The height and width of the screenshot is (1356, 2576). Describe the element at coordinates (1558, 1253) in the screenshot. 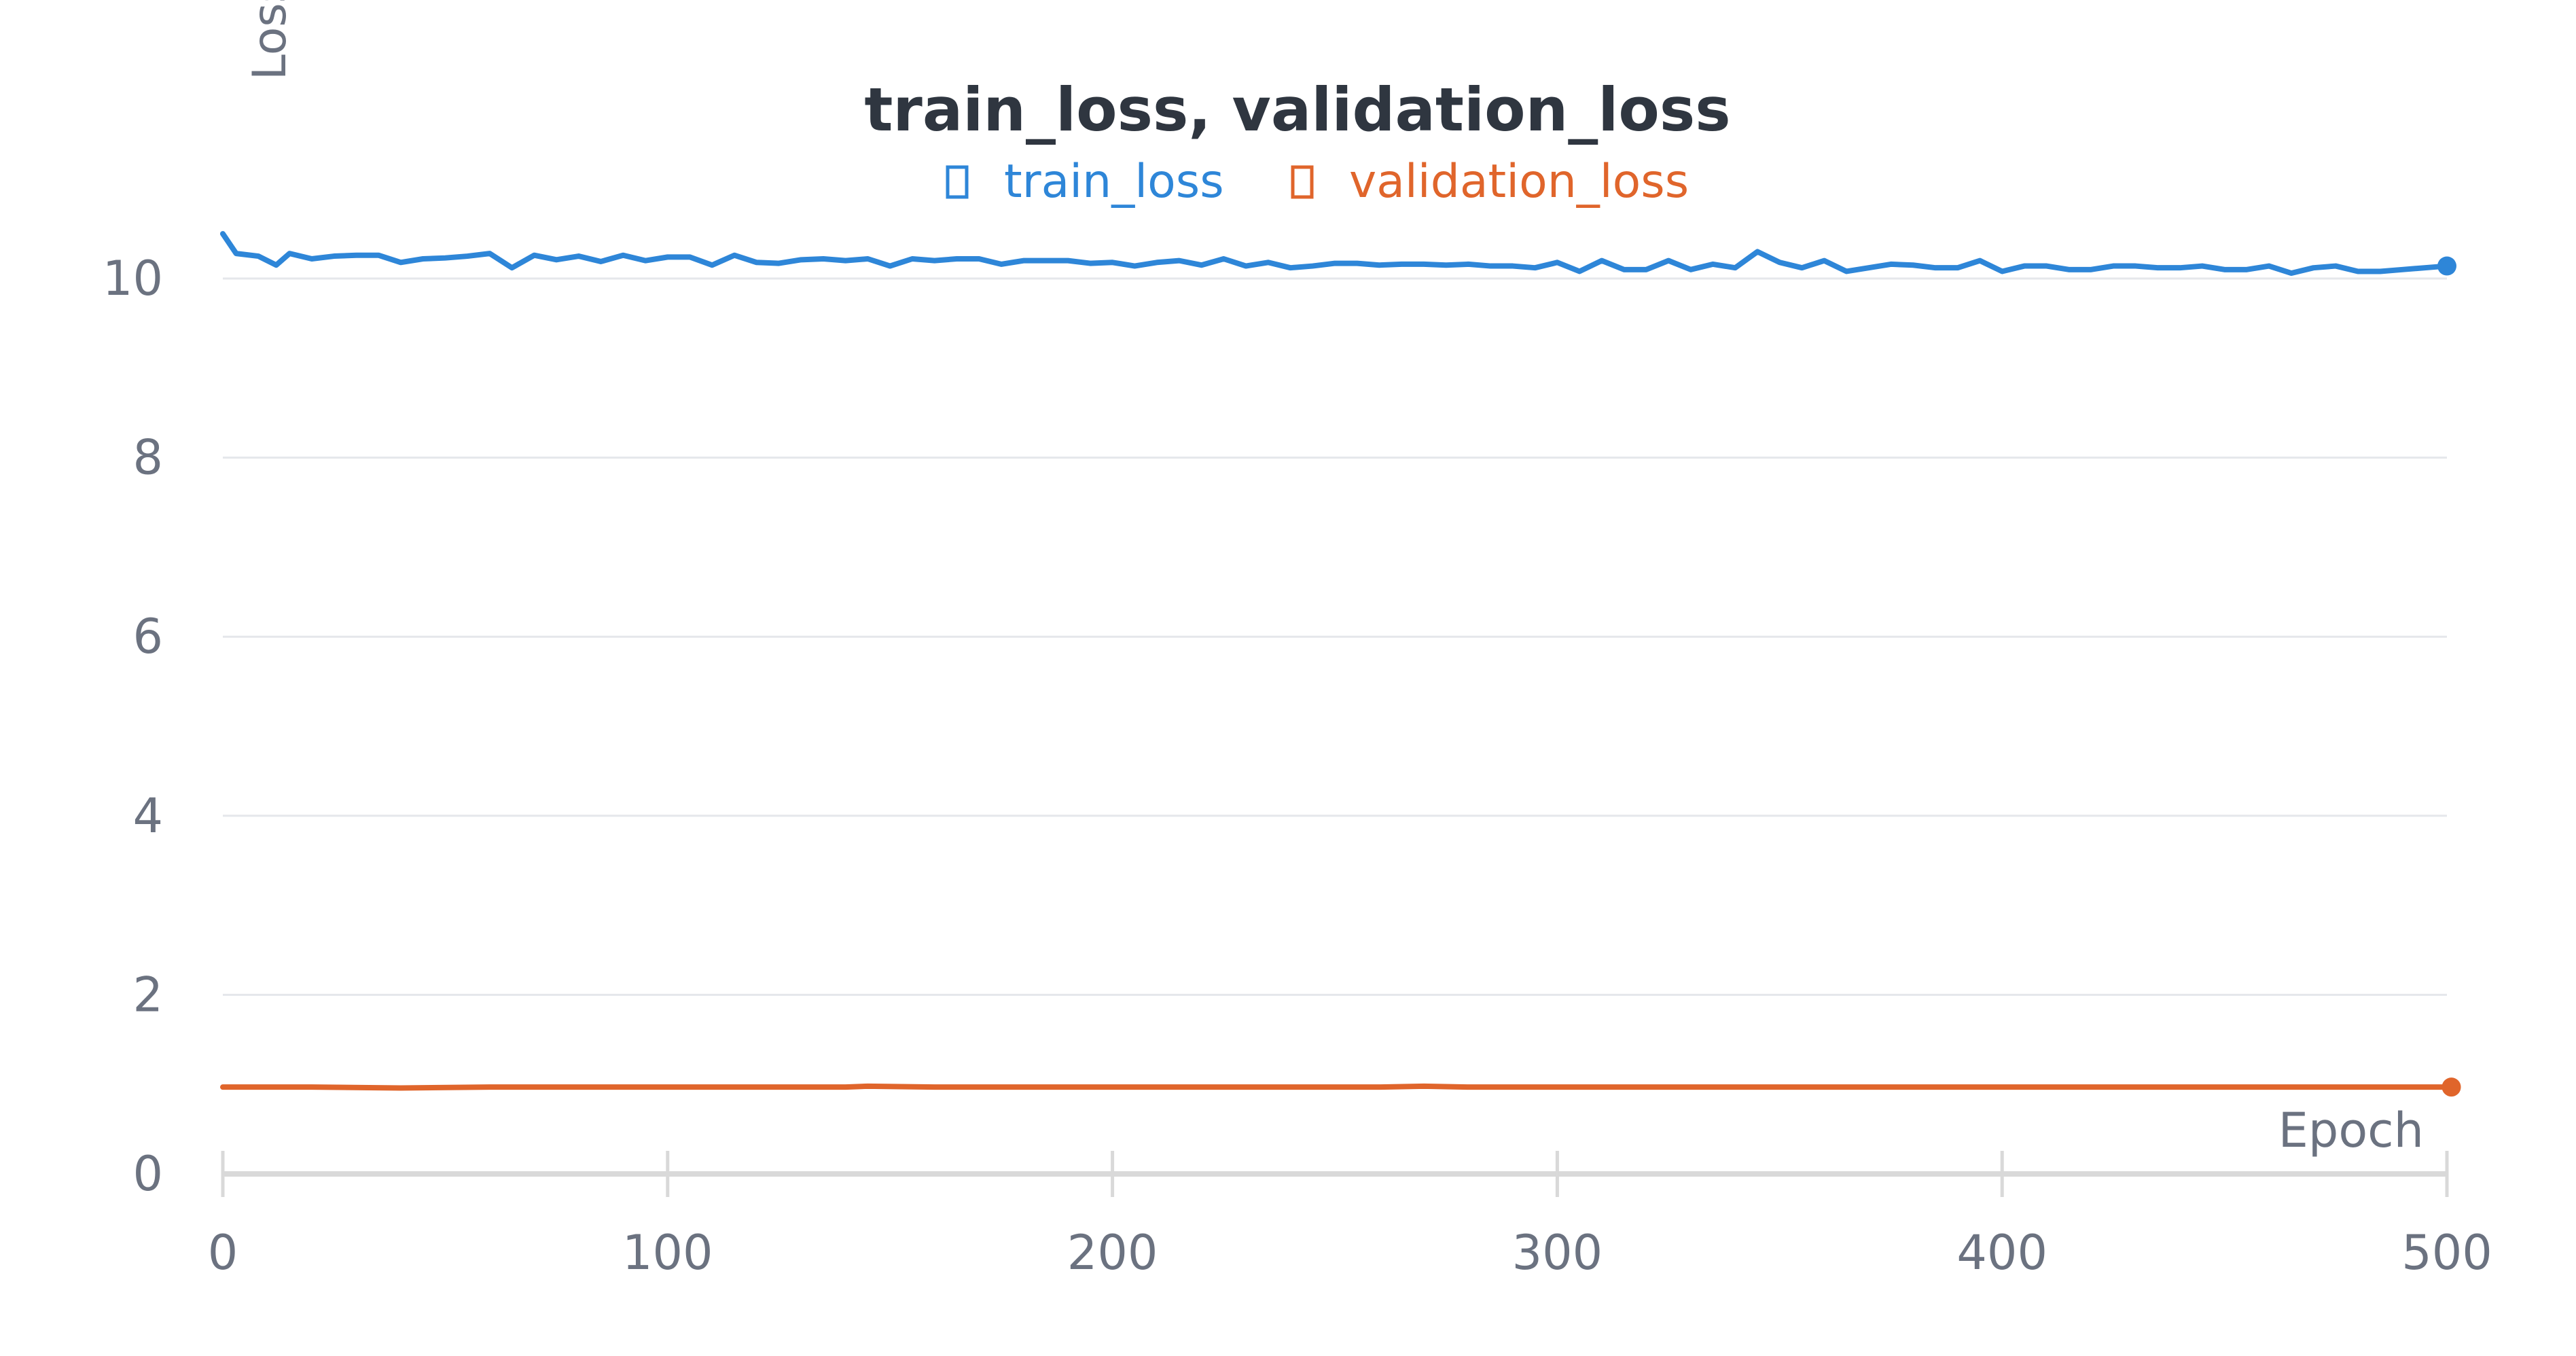

I see `x-tick-label-300: 300` at that location.